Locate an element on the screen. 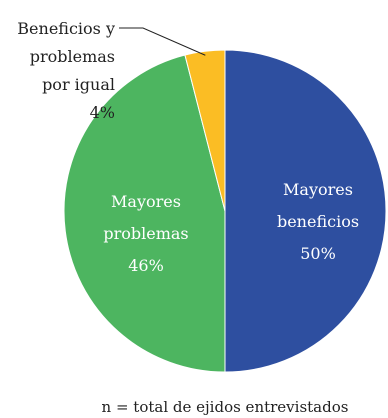 This screenshot has height=418, width=388. leader-line is located at coordinates (162, 41).